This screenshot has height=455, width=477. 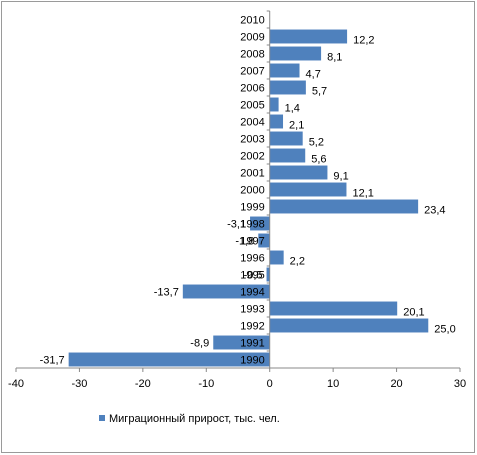 What do you see at coordinates (252, 55) in the screenshot?
I see `category-label-2008: 2008` at bounding box center [252, 55].